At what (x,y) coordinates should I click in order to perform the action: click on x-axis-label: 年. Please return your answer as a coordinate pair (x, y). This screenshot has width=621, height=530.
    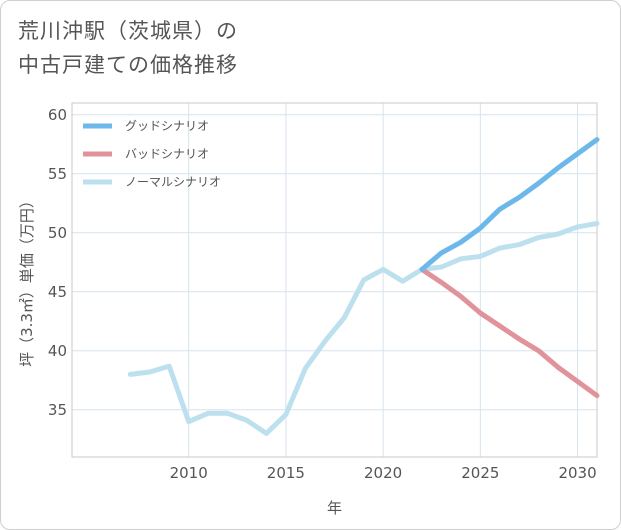
    Looking at the image, I should click on (334, 508).